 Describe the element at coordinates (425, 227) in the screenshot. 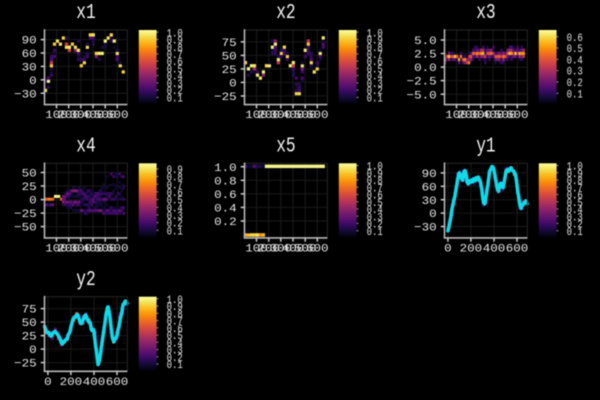

I see `svg-text: −30` at that location.